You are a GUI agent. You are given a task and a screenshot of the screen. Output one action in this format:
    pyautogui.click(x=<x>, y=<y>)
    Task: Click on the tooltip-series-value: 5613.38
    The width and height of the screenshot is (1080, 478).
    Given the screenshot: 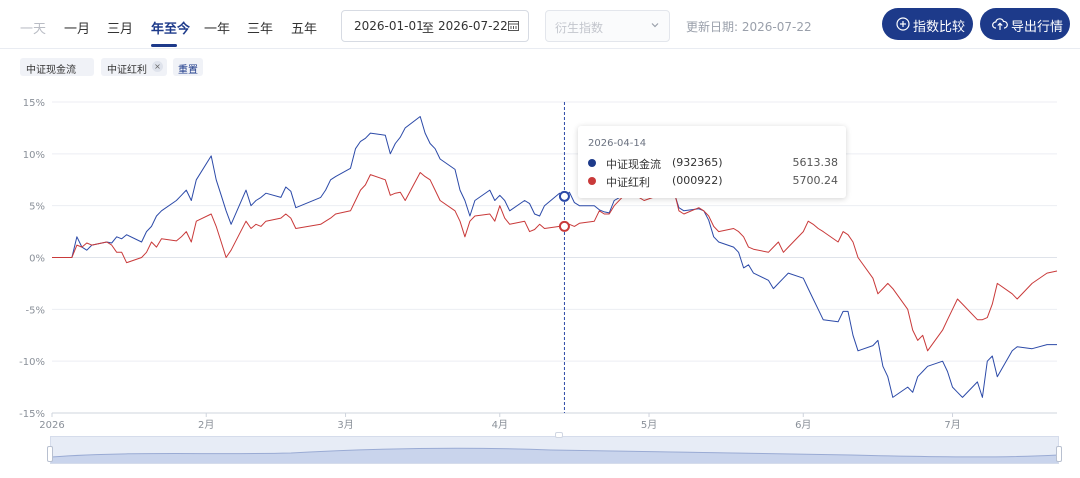 What is the action you would take?
    pyautogui.click(x=815, y=162)
    